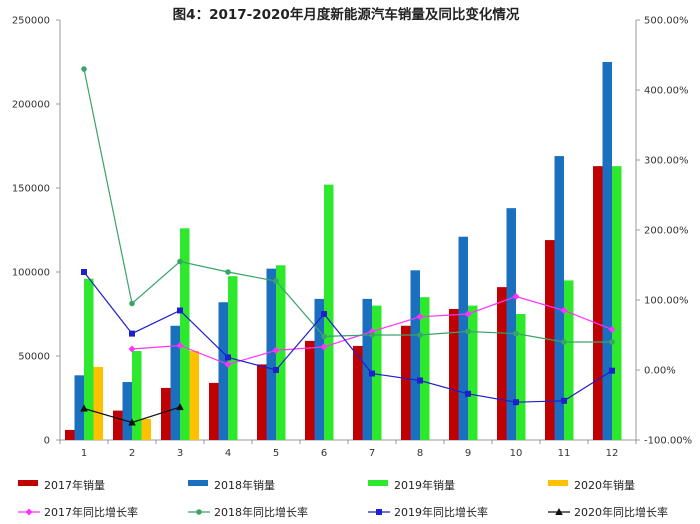  What do you see at coordinates (74, 485) in the screenshot?
I see `legend-label: 2017年销量` at bounding box center [74, 485].